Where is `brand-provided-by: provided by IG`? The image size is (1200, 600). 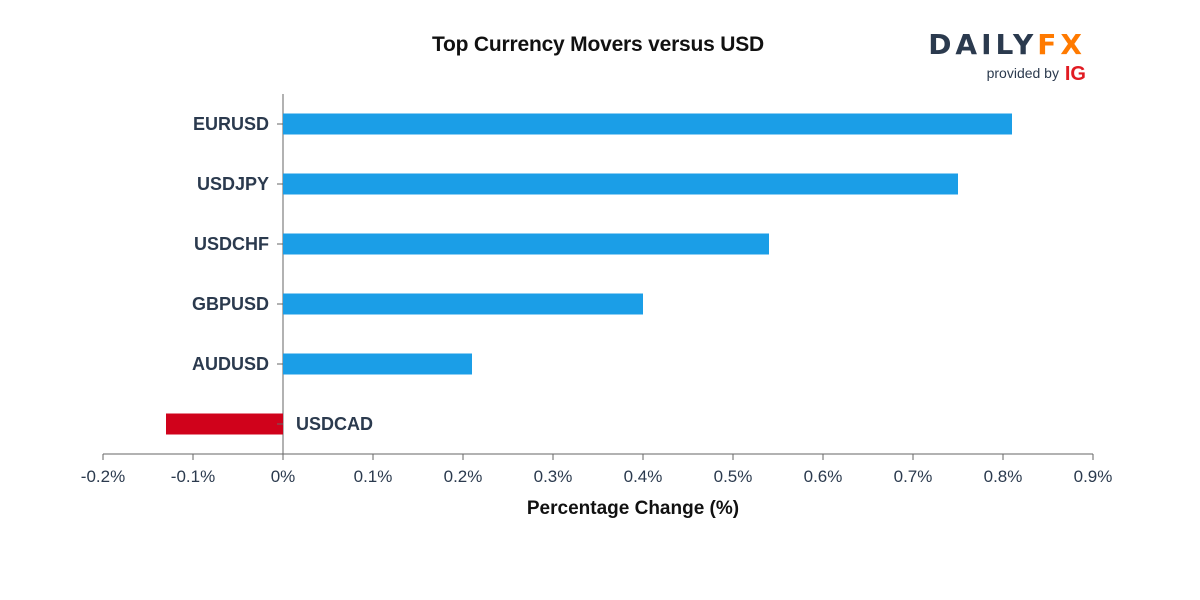
brand-provided-by: provided by IG is located at coordinates (1036, 74).